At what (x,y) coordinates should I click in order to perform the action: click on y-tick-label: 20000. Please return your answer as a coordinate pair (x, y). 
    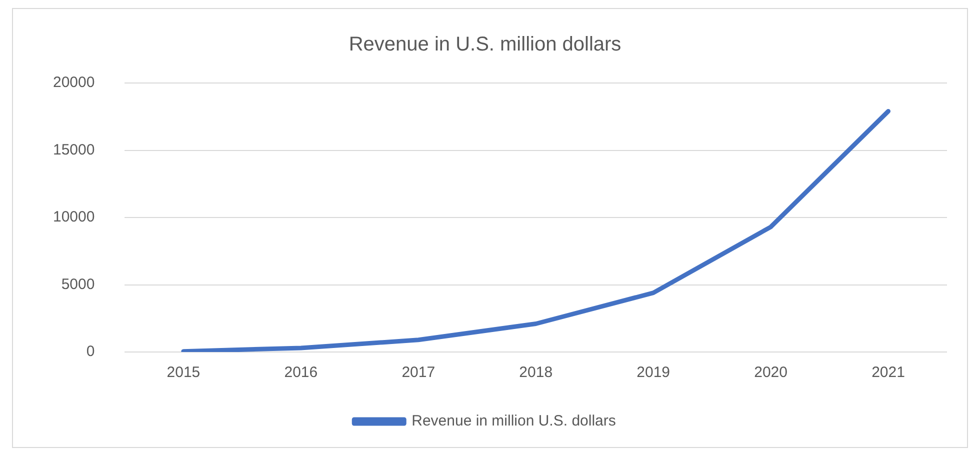
    Looking at the image, I should click on (73, 83).